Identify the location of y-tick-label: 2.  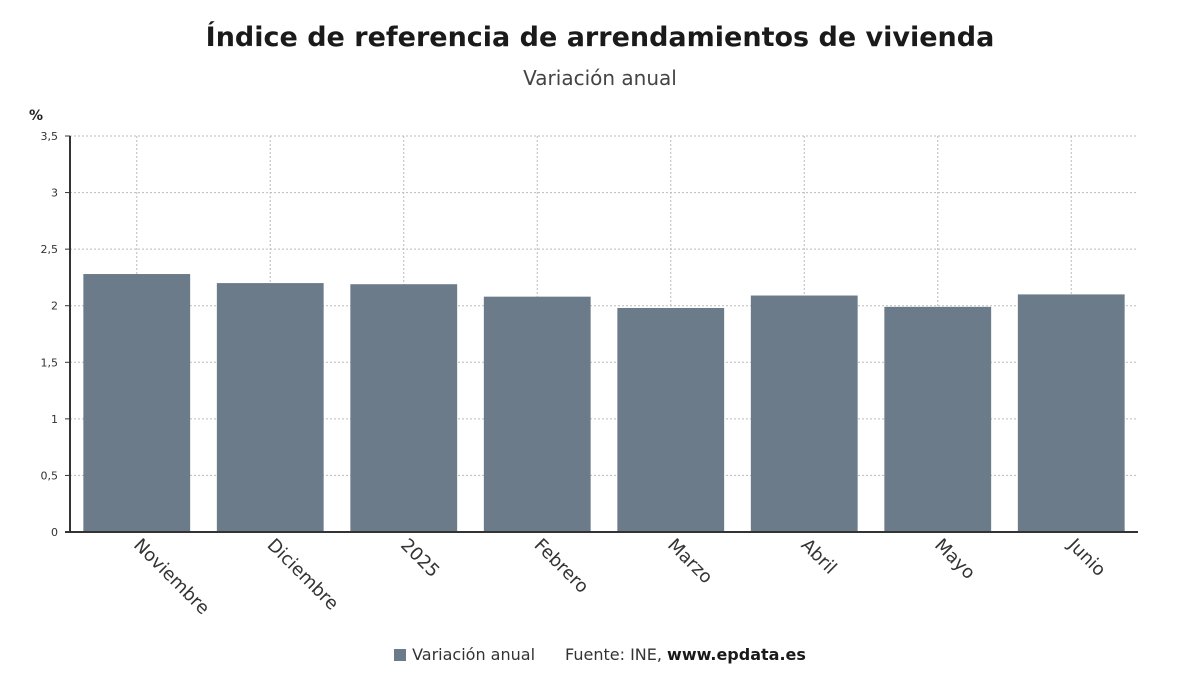
(54, 306).